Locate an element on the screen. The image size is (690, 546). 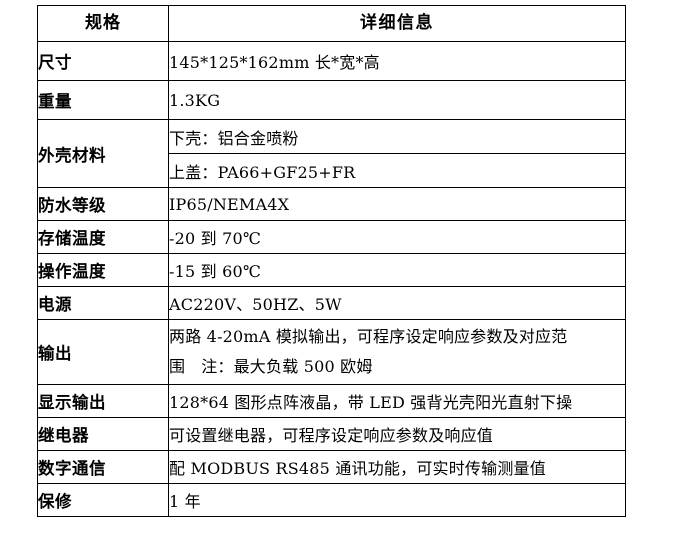
table-row: 保修 1 年 is located at coordinates (331, 500).